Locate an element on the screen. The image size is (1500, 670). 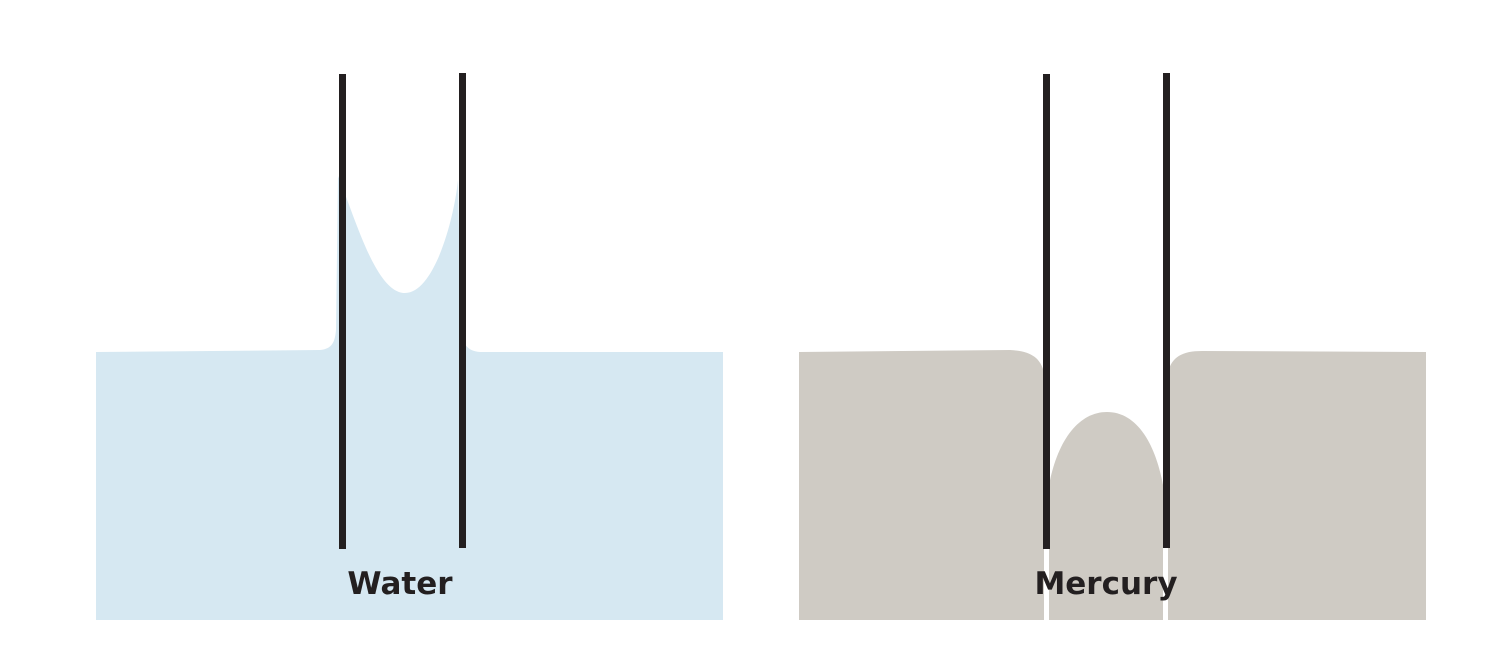
mercury-tube-liquid is located at coordinates (1106, 516).